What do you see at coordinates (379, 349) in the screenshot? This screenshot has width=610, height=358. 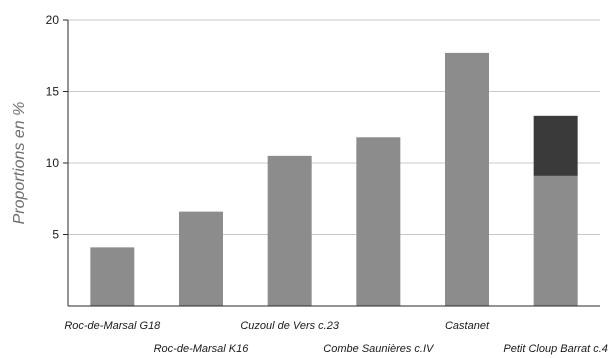 I see `category-label-4: Combe Saunières c.IV` at bounding box center [379, 349].